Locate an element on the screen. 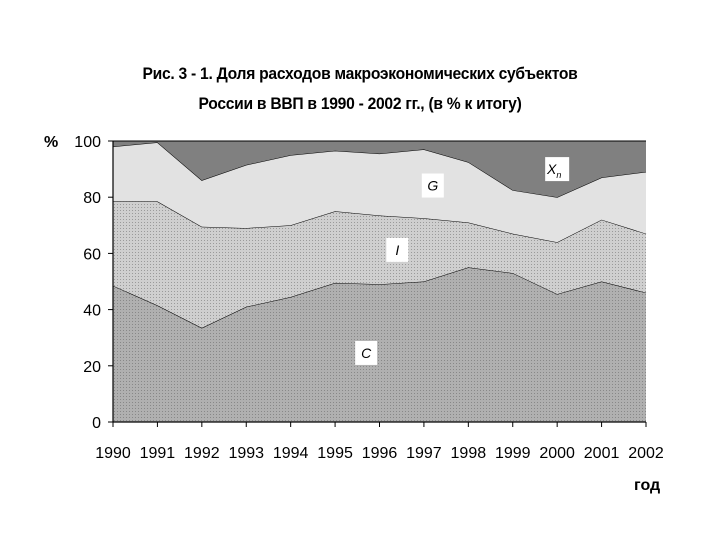  series-label-i: I is located at coordinates (397, 250).